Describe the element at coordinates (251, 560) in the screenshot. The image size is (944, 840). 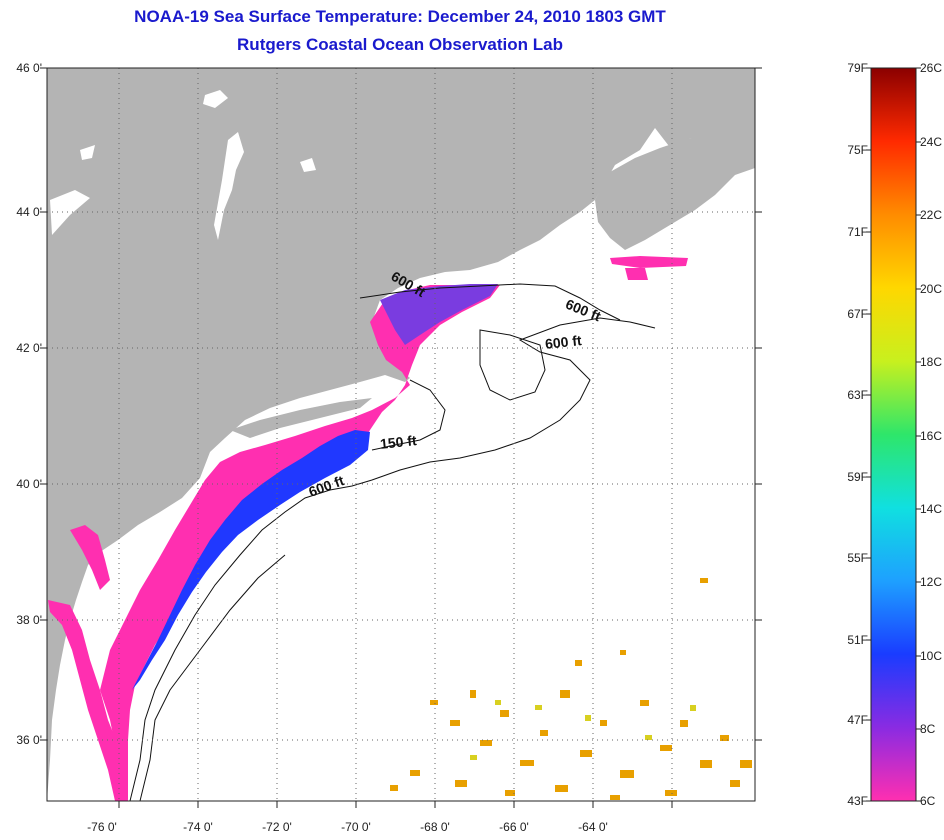
I see `mid-water-shelf` at that location.